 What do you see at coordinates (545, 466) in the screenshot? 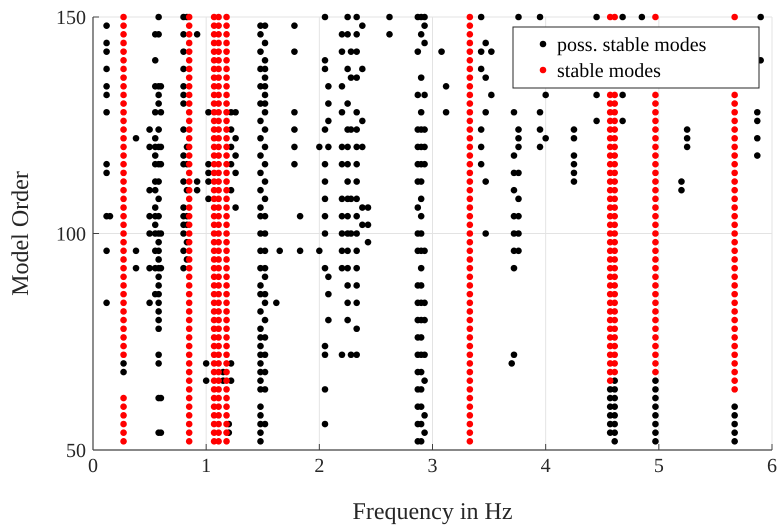
I see `x-tick-label: 4` at bounding box center [545, 466].